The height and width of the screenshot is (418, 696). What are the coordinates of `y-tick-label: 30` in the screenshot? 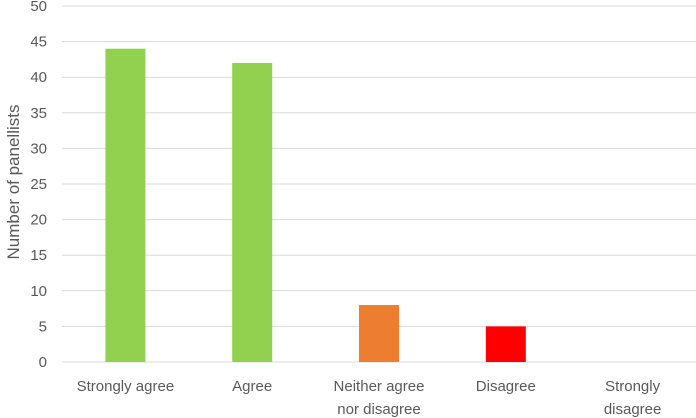 It's located at (38, 148).